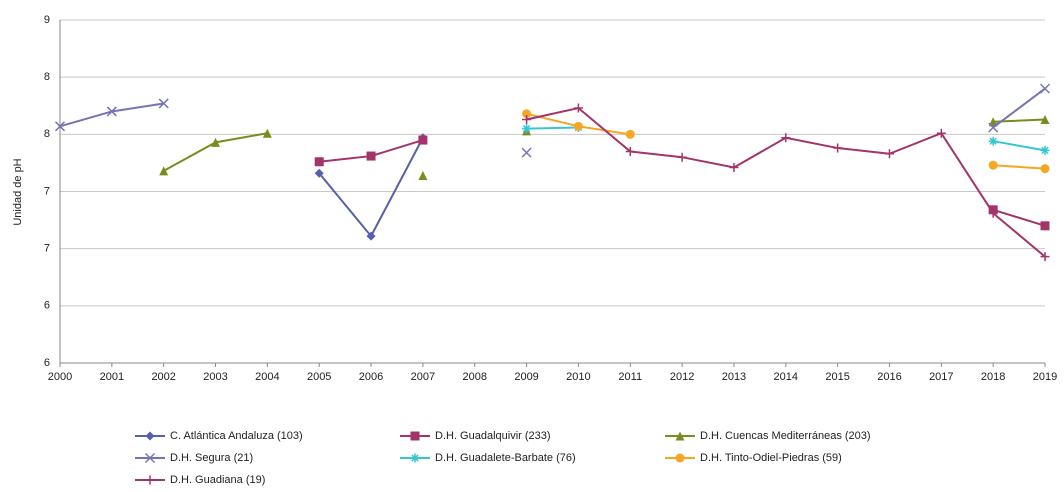 This screenshot has width=1064, height=492. Describe the element at coordinates (889, 377) in the screenshot. I see `x-tick-label: 2016` at that location.